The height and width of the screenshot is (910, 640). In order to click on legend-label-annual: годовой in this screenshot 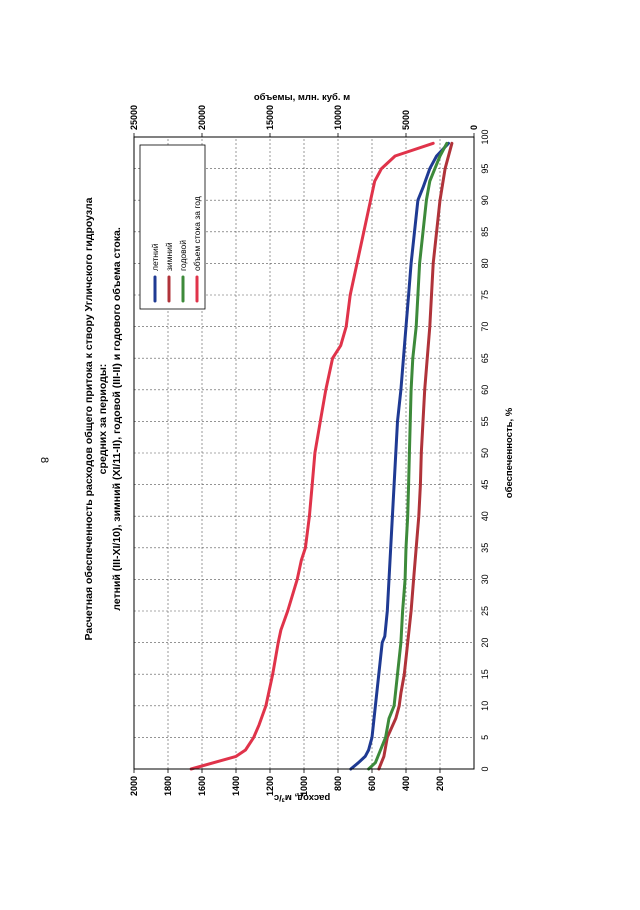, I will do `click(183, 255)`.